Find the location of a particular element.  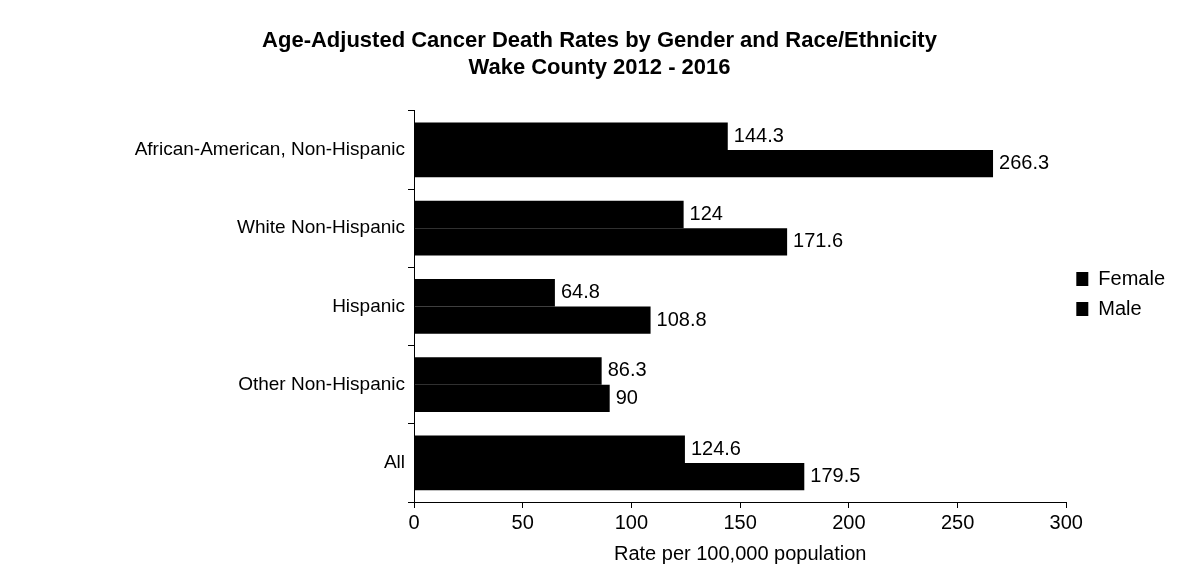

data-label: 179.5 is located at coordinates (835, 475).